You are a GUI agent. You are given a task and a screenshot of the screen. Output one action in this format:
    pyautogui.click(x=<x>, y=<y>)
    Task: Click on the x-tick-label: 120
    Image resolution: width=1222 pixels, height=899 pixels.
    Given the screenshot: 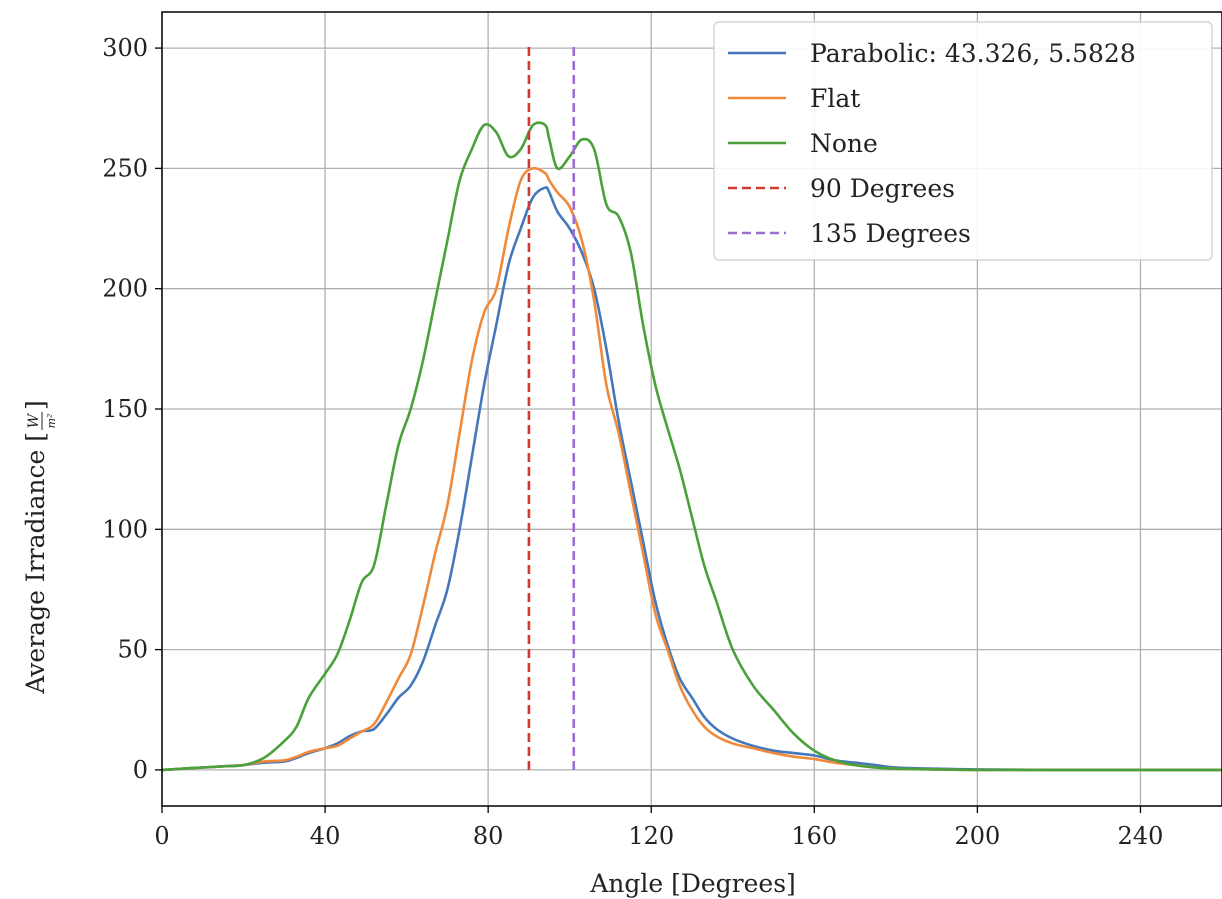 What is the action you would take?
    pyautogui.click(x=651, y=836)
    